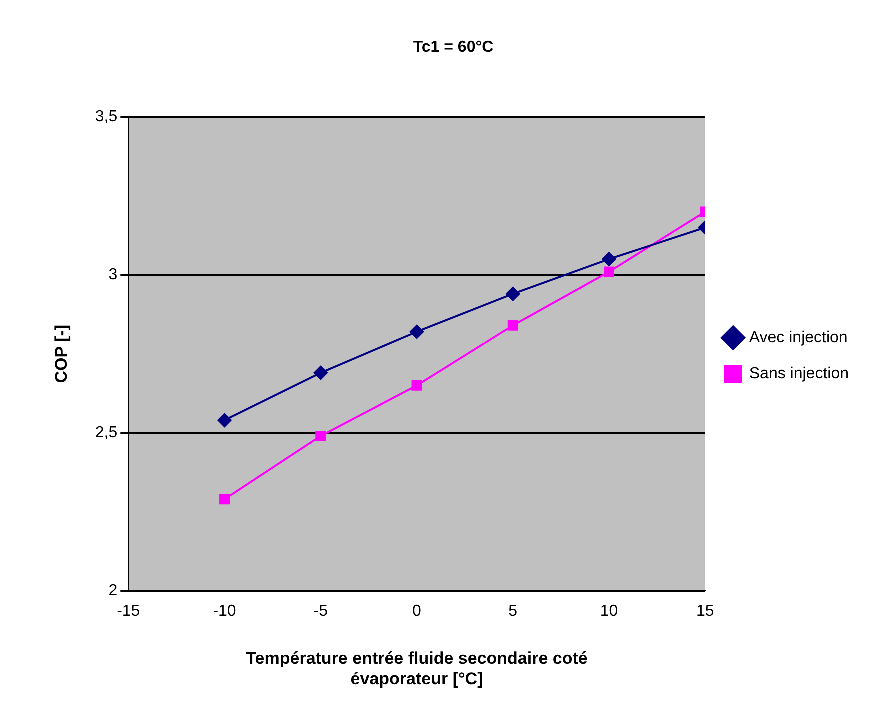  Describe the element at coordinates (61, 354) in the screenshot. I see `y-axis-title: COP [-]` at that location.